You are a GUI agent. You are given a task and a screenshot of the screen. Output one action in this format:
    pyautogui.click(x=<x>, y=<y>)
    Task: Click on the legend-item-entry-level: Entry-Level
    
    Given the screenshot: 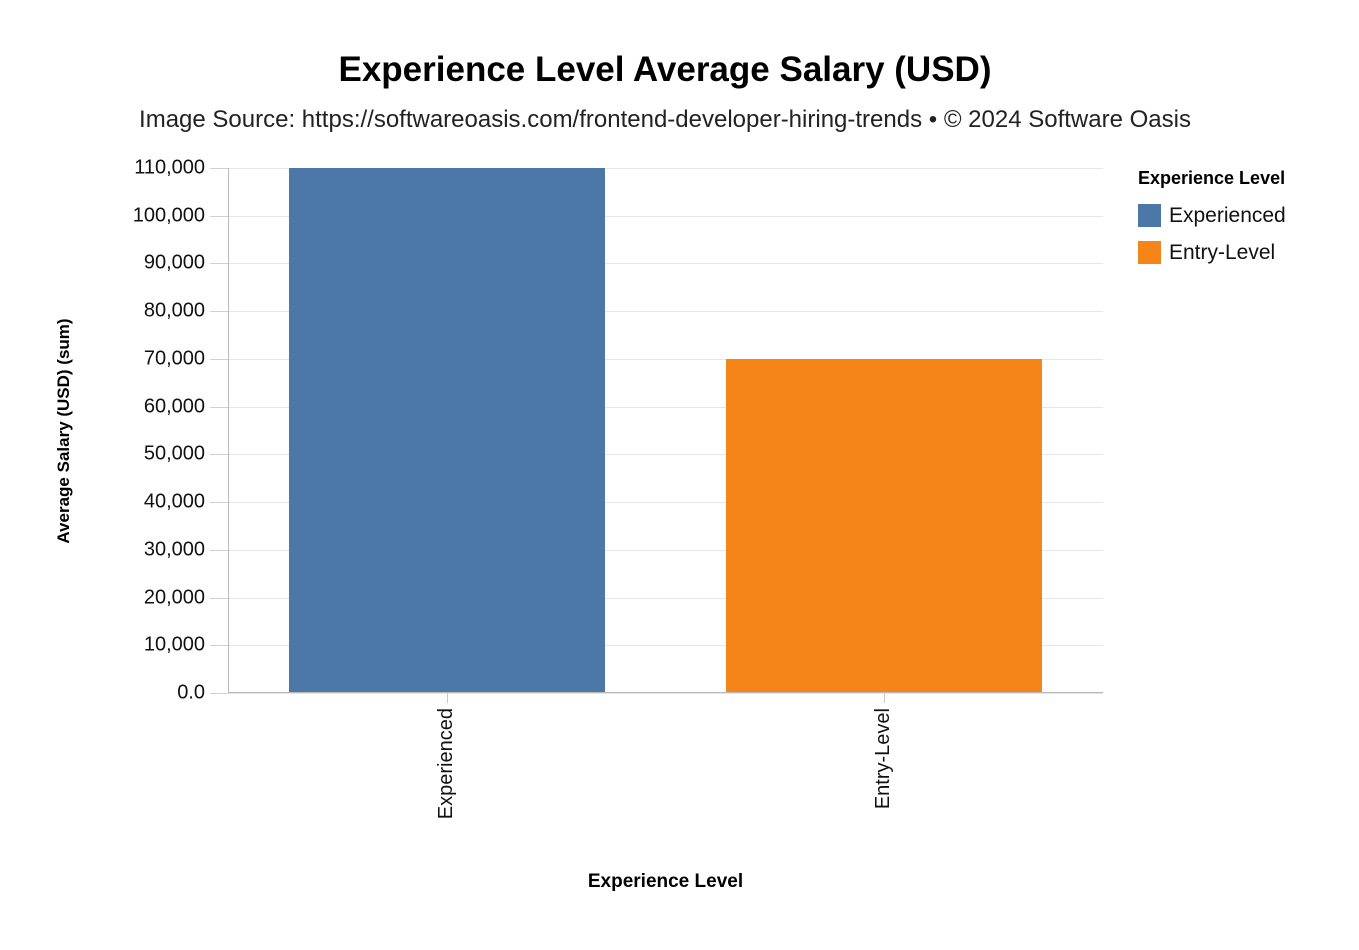 What is the action you would take?
    pyautogui.click(x=1212, y=252)
    